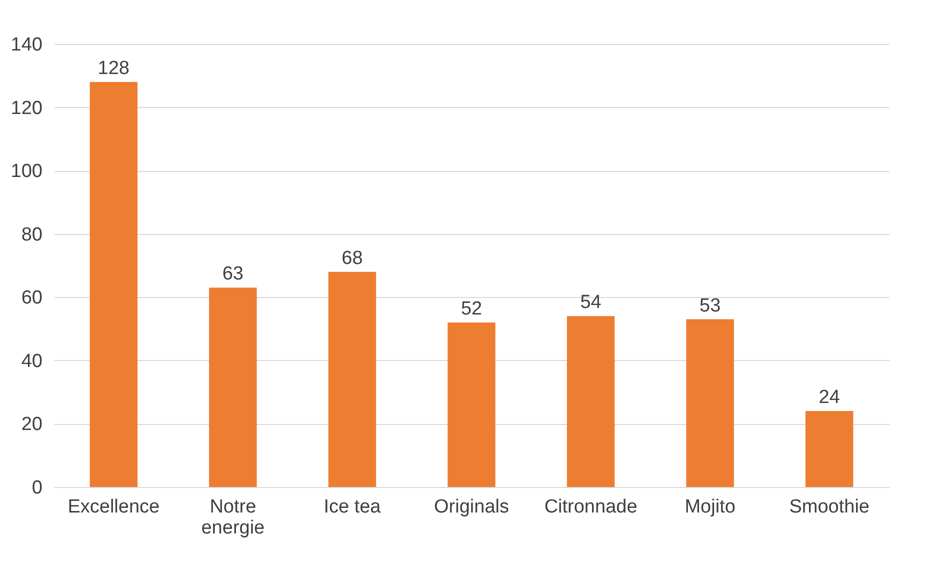  What do you see at coordinates (710, 305) in the screenshot?
I see `data-label: 53` at bounding box center [710, 305].